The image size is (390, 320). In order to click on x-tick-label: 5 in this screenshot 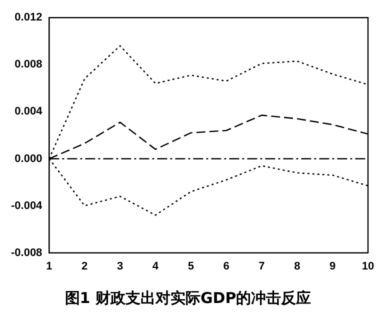, I will do `click(191, 266)`.